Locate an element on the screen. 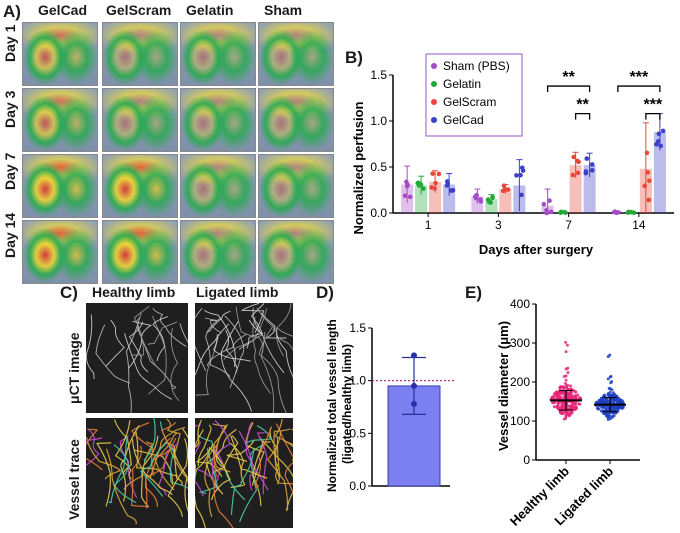 The width and height of the screenshot is (680, 533). row-label-day1: Day 1 is located at coordinates (10, 43).